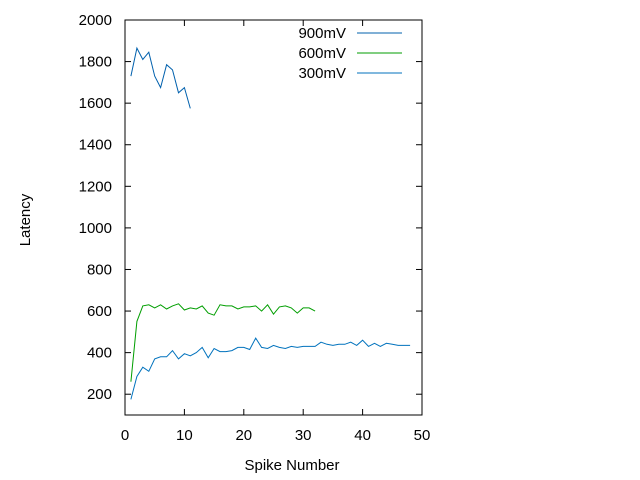 The height and width of the screenshot is (480, 640). Describe the element at coordinates (160, 77) in the screenshot. I see `series-line-900mV` at that location.